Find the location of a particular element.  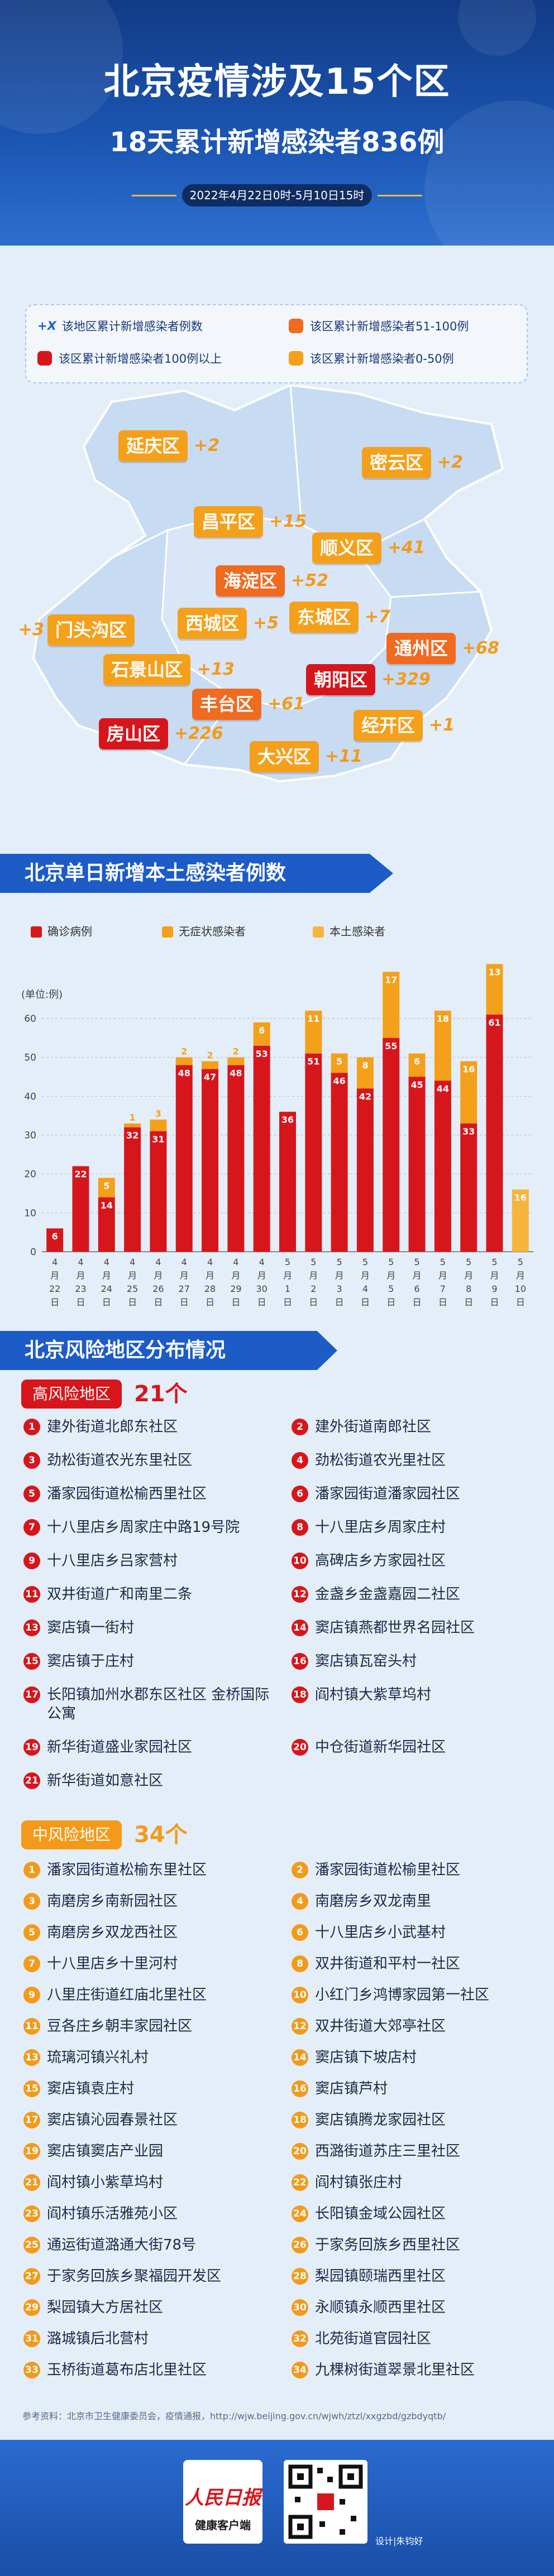

risk-item: 1 潘家园街道松榆东里社区 is located at coordinates (157, 1870).